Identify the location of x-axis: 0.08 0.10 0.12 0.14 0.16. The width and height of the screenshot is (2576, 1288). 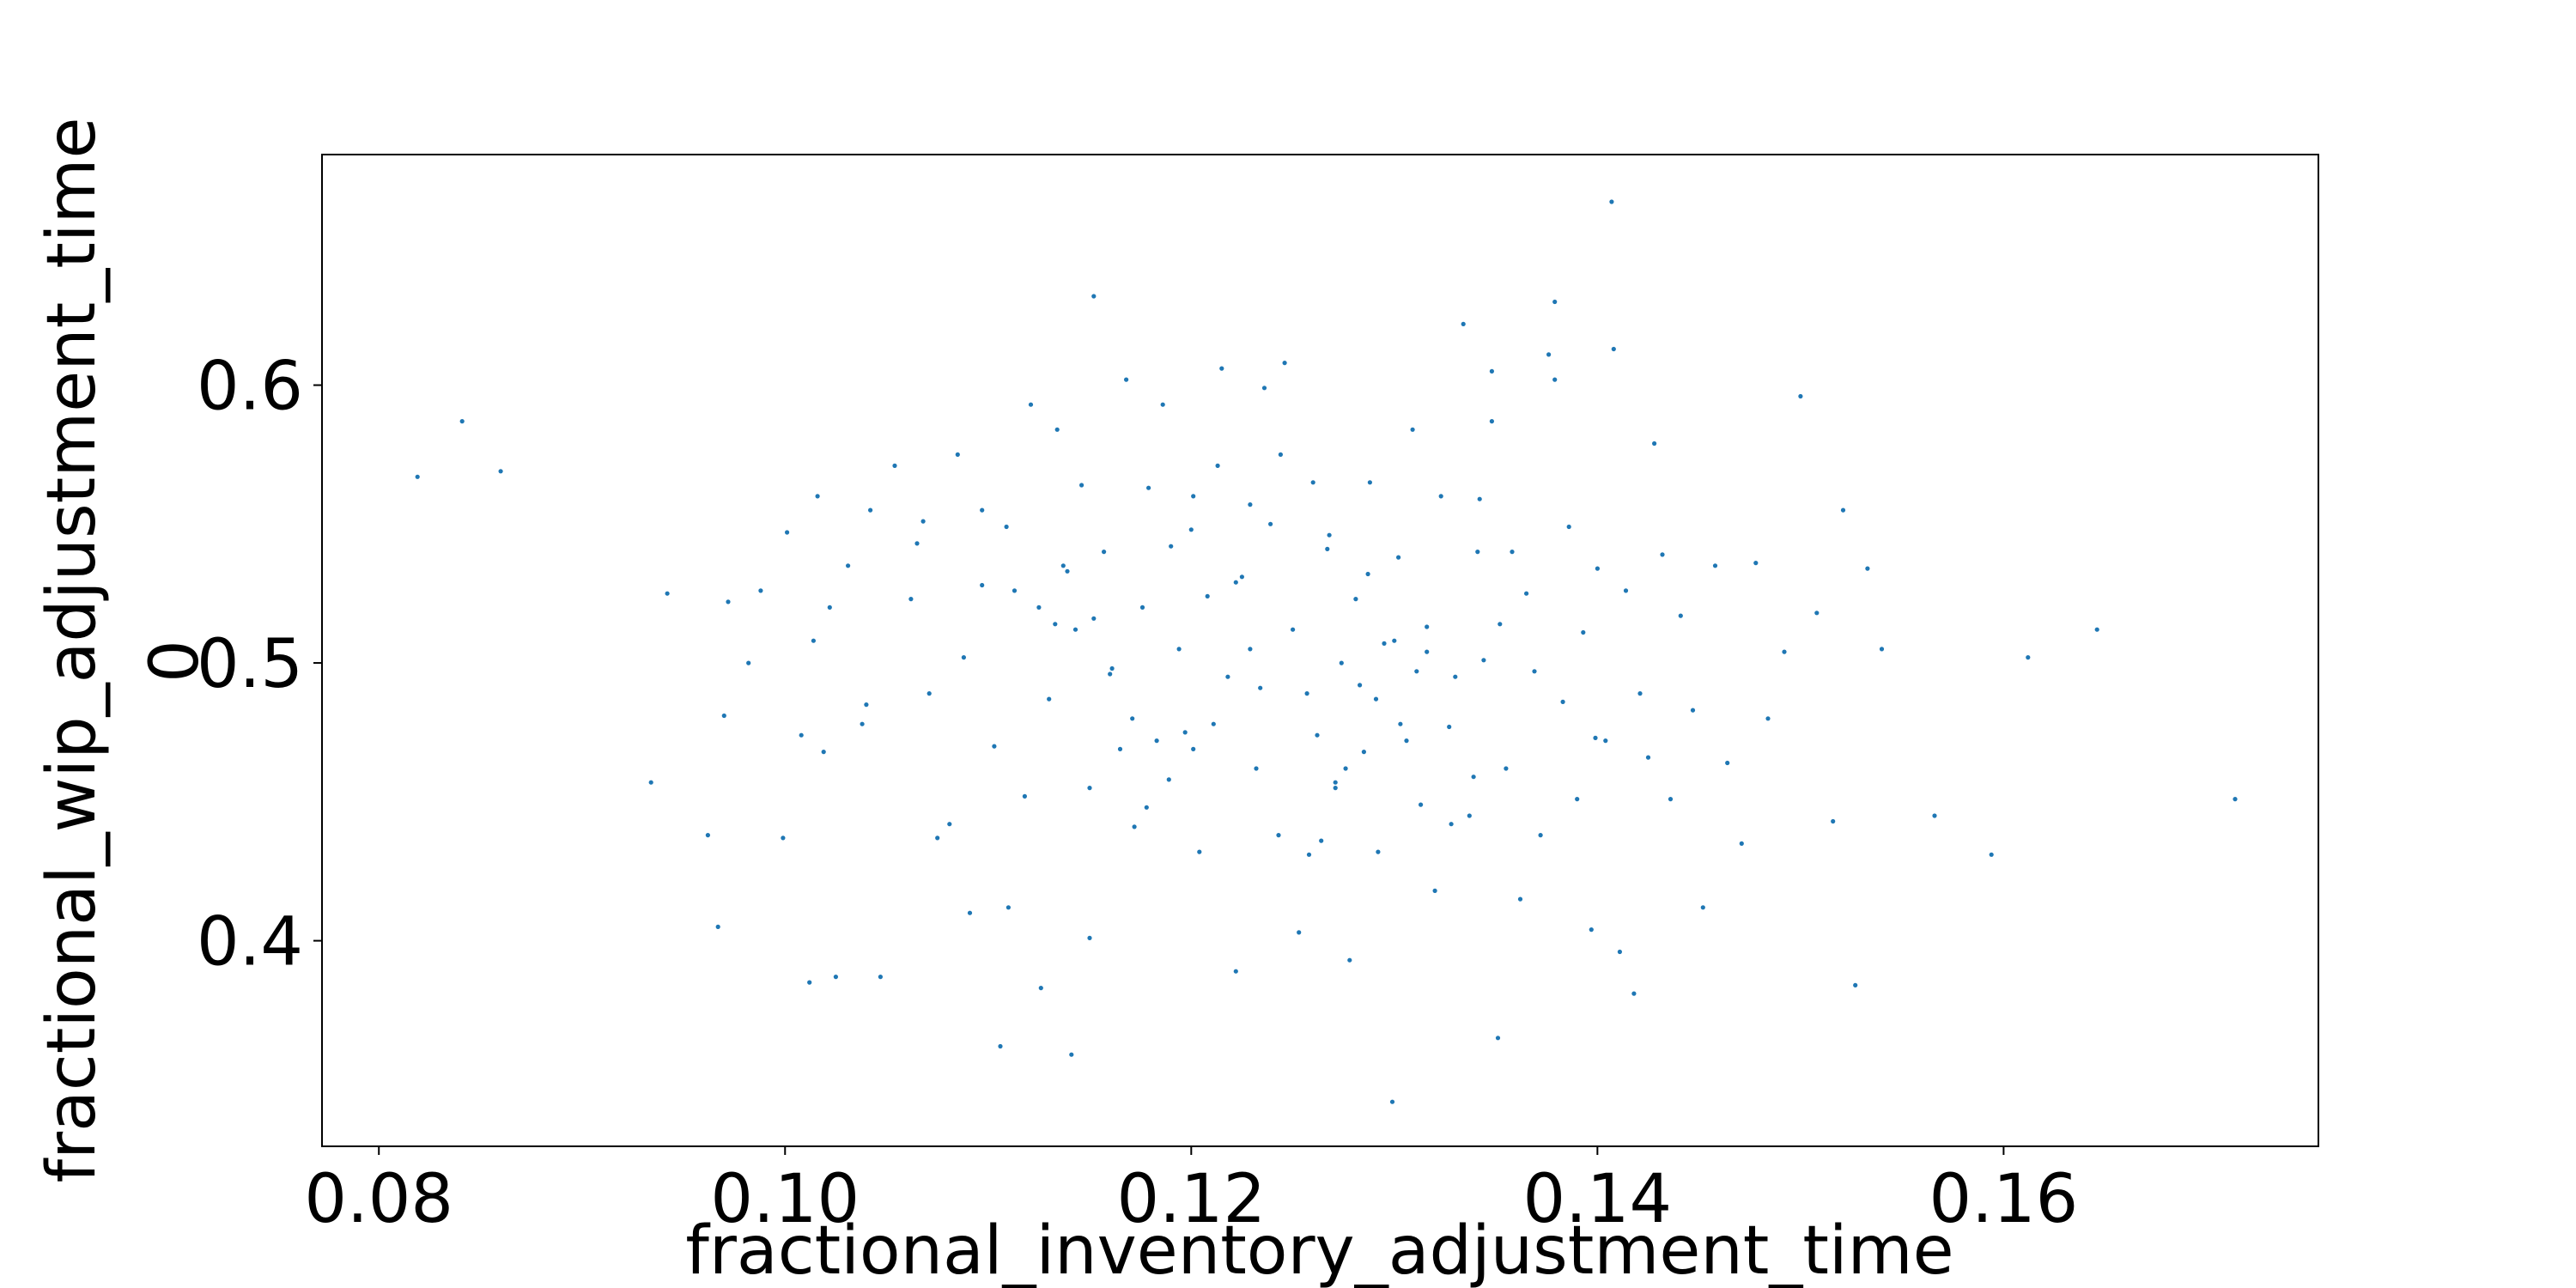
(1191, 1192).